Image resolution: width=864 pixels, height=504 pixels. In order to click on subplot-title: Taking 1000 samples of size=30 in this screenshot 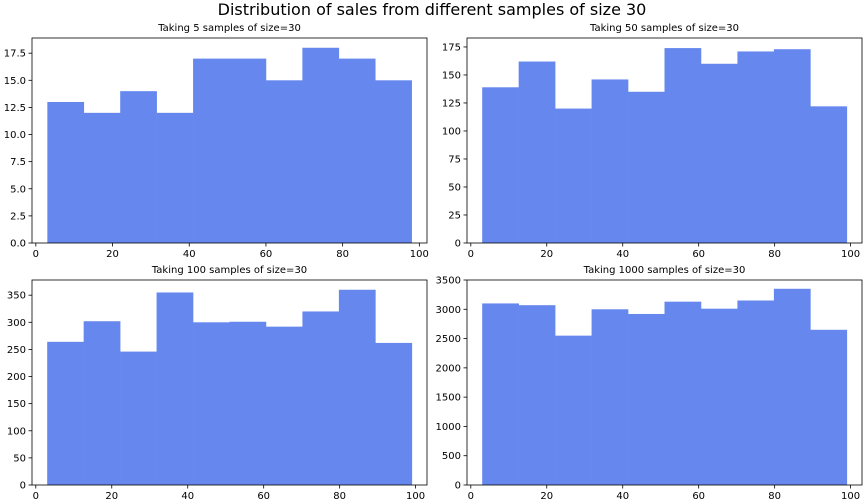, I will do `click(664, 270)`.